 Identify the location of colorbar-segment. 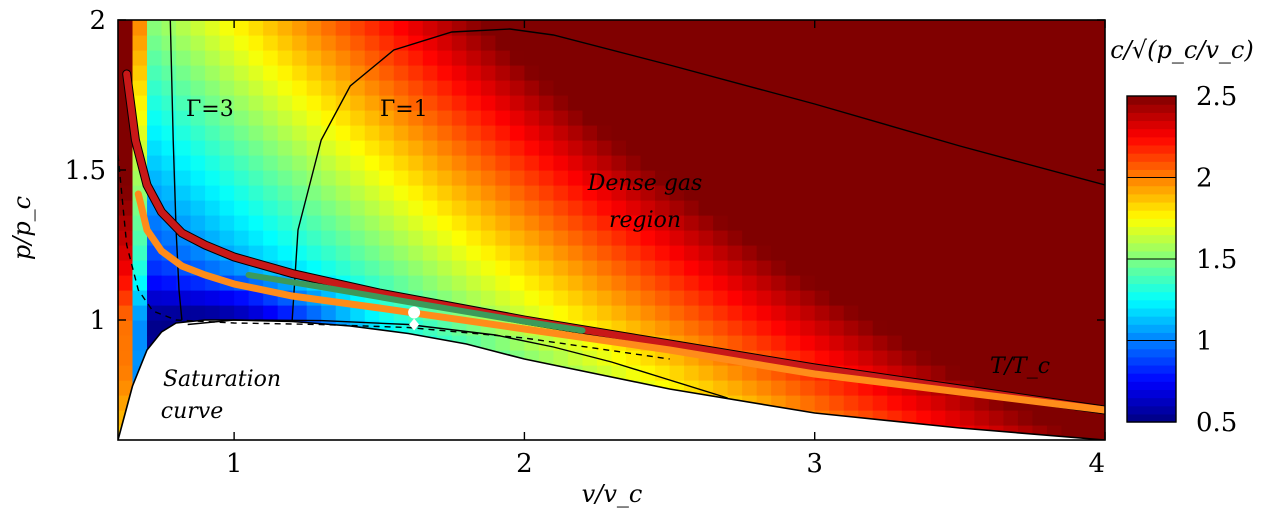
(1151, 149).